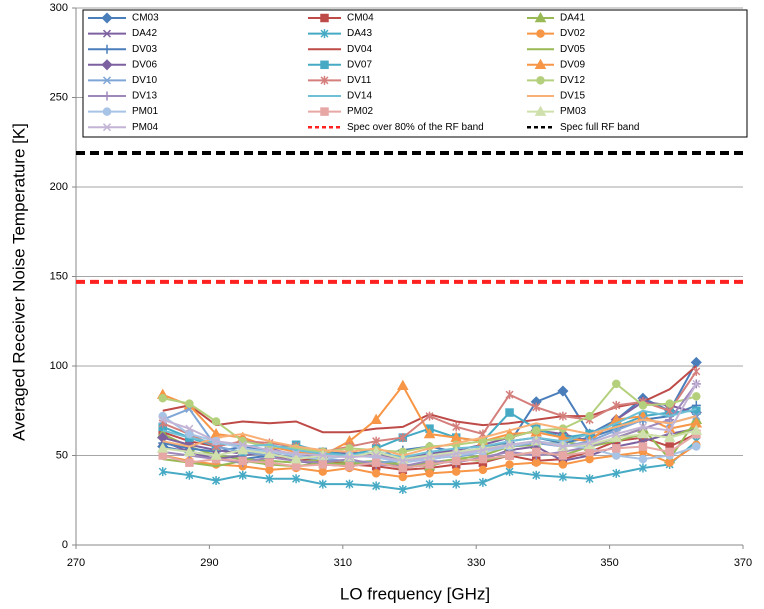 The width and height of the screenshot is (764, 609). What do you see at coordinates (572, 80) in the screenshot?
I see `legend-label: DV12` at bounding box center [572, 80].